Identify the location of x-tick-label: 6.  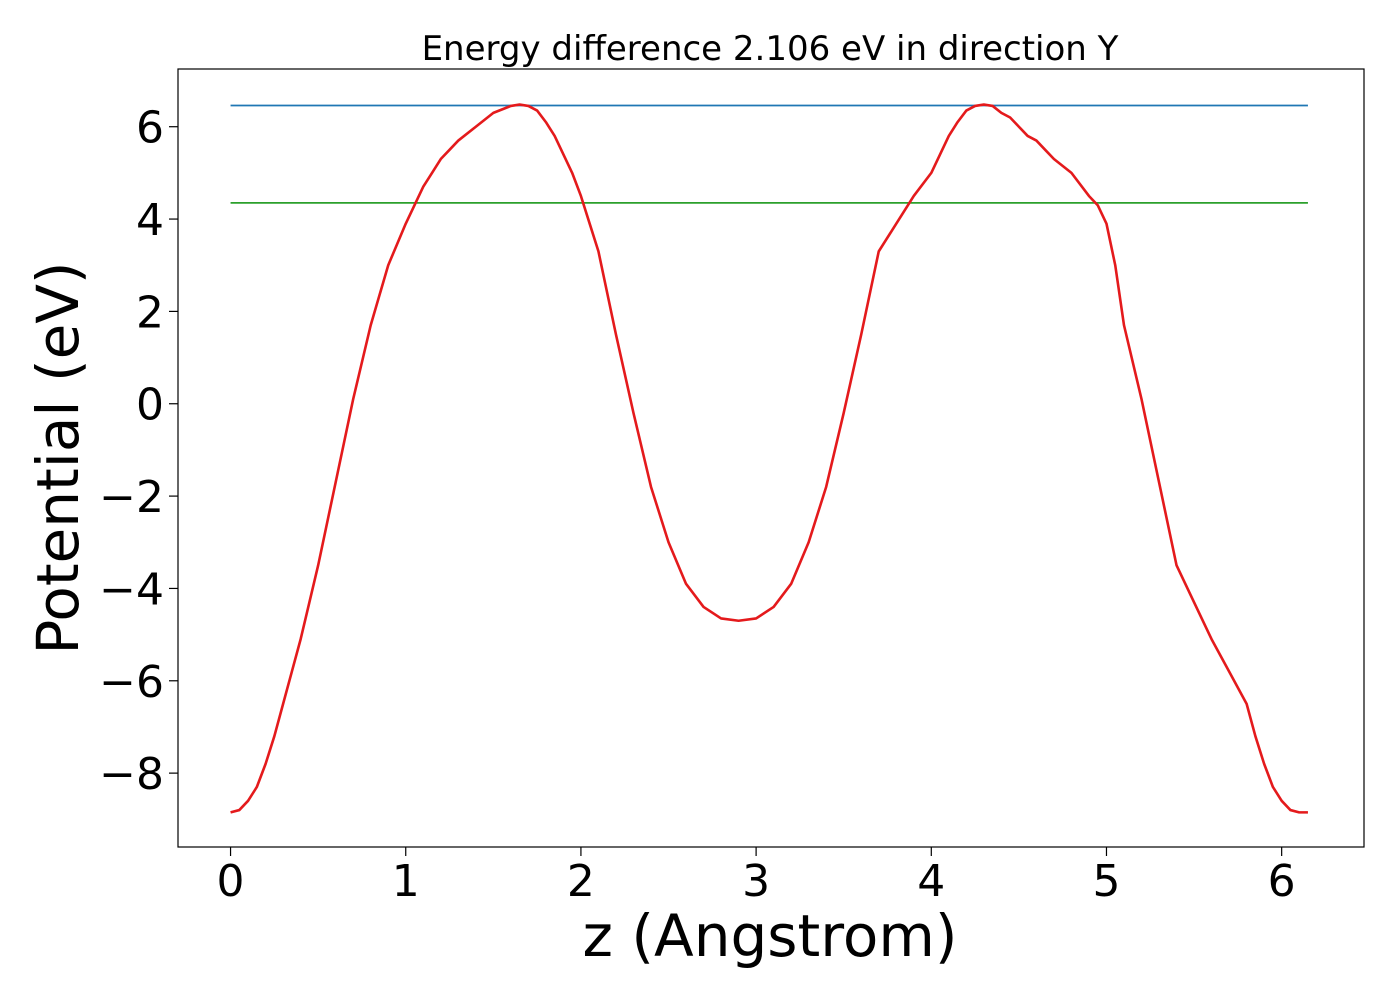
(1282, 881).